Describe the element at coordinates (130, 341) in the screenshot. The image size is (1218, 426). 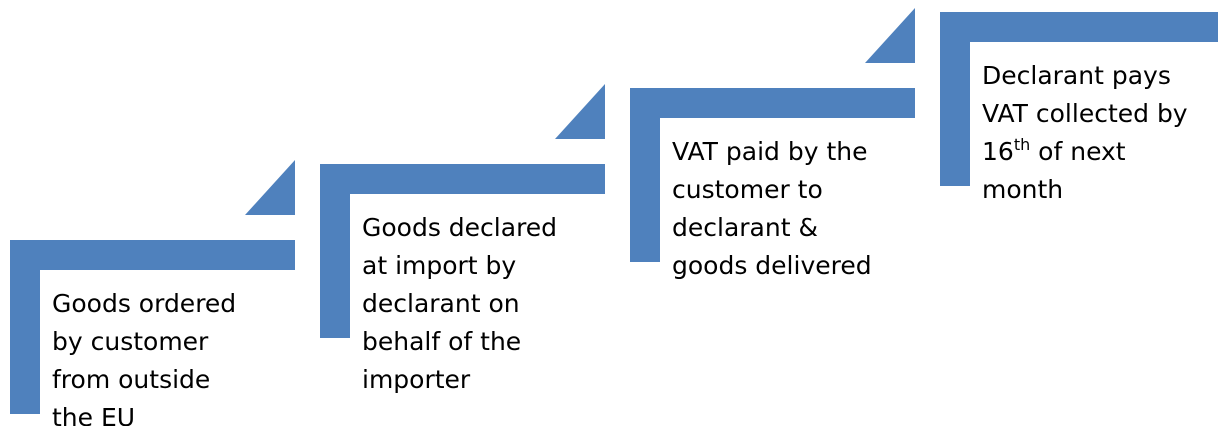
I see `step-text-line: by customer` at that location.